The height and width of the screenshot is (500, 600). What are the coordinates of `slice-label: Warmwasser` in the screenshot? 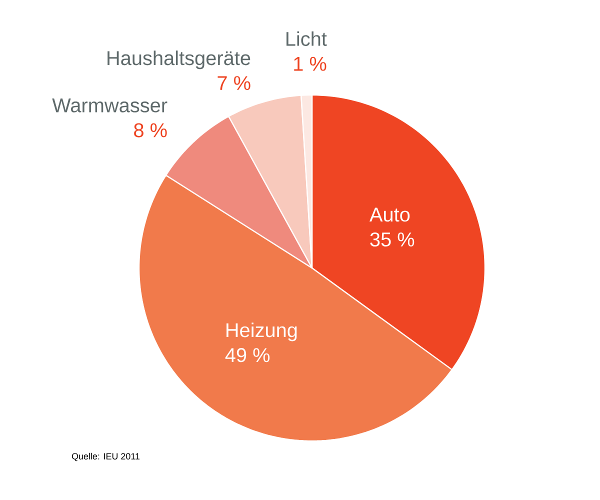 It's located at (110, 105).